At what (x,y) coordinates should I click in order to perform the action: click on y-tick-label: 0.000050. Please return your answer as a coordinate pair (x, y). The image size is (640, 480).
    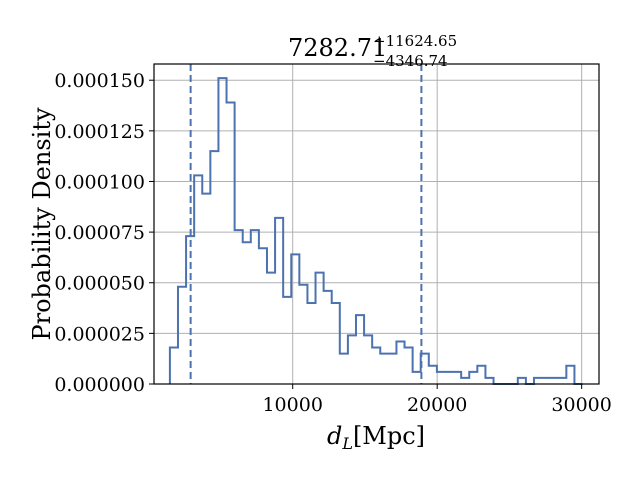
    Looking at the image, I should click on (99, 284).